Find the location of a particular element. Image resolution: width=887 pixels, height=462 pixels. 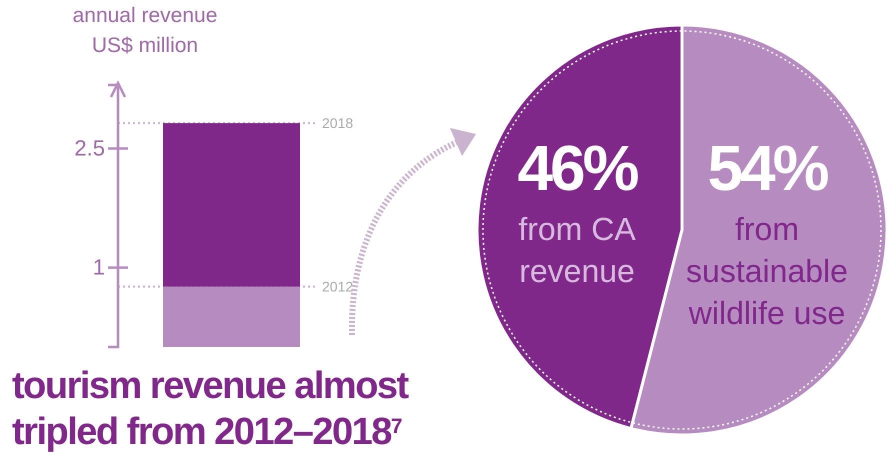

data-label: 46% is located at coordinates (578, 168).